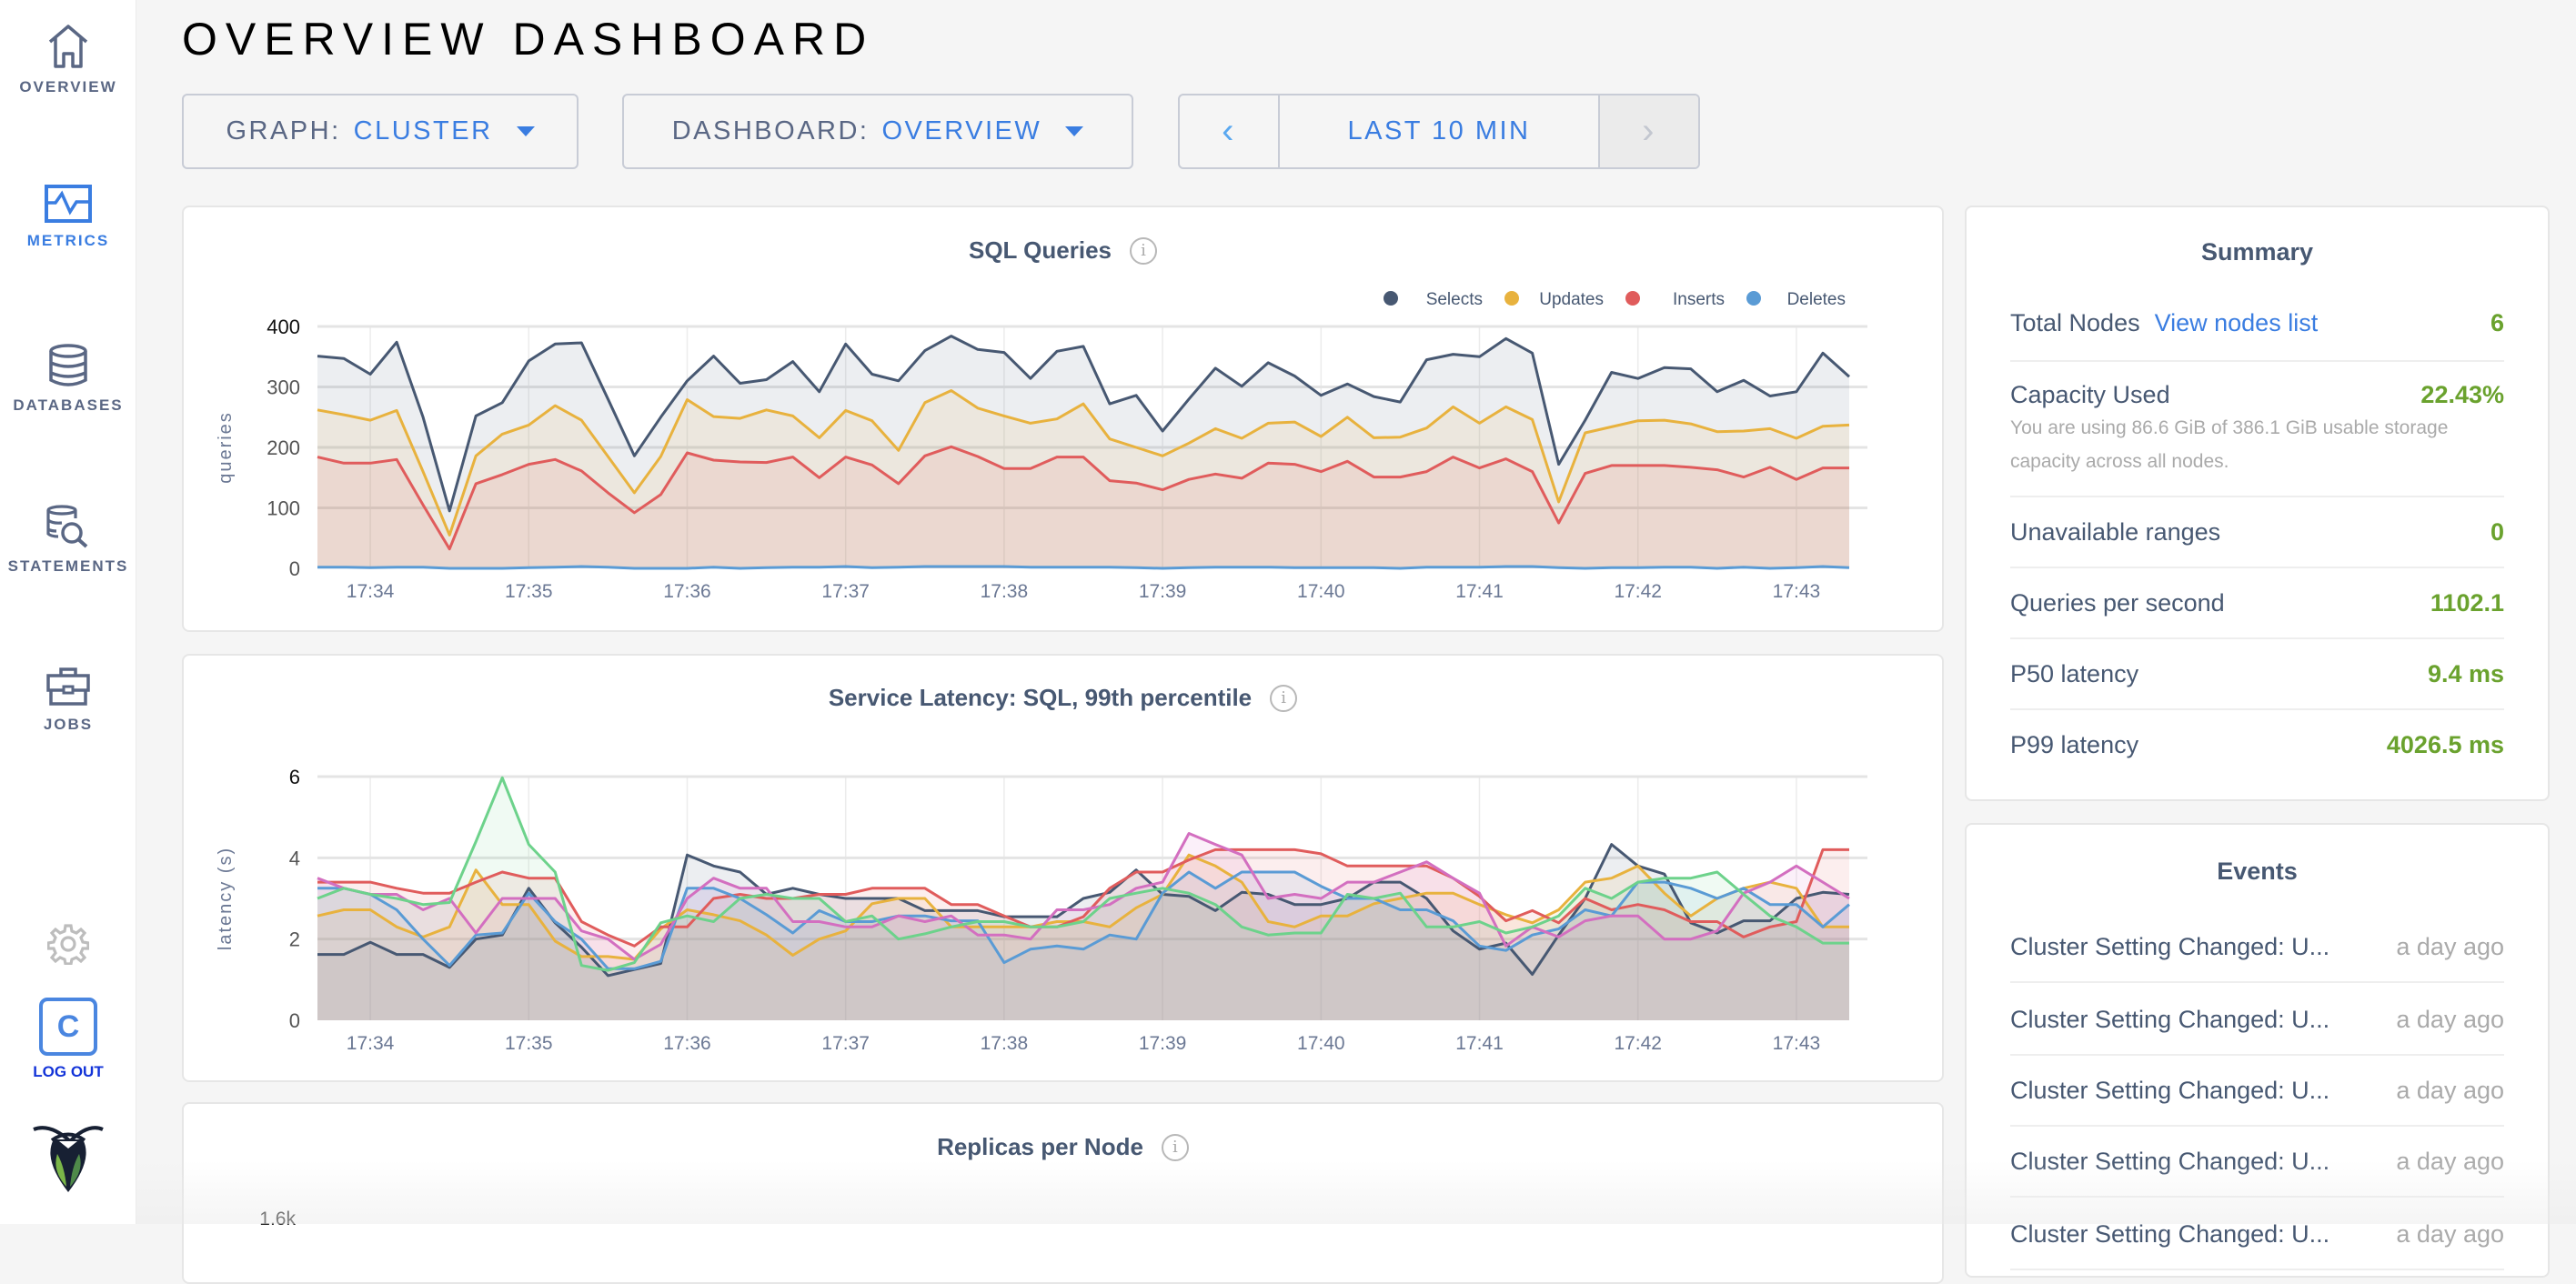 This screenshot has height=1284, width=2576. Describe the element at coordinates (371, 591) in the screenshot. I see `x-tick-label: 17:34` at that location.